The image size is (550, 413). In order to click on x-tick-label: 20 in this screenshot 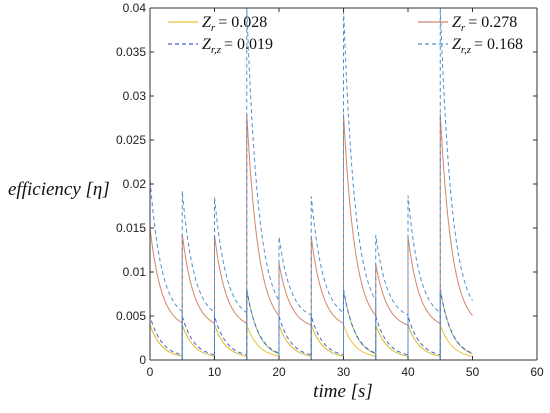, I will do `click(279, 372)`.